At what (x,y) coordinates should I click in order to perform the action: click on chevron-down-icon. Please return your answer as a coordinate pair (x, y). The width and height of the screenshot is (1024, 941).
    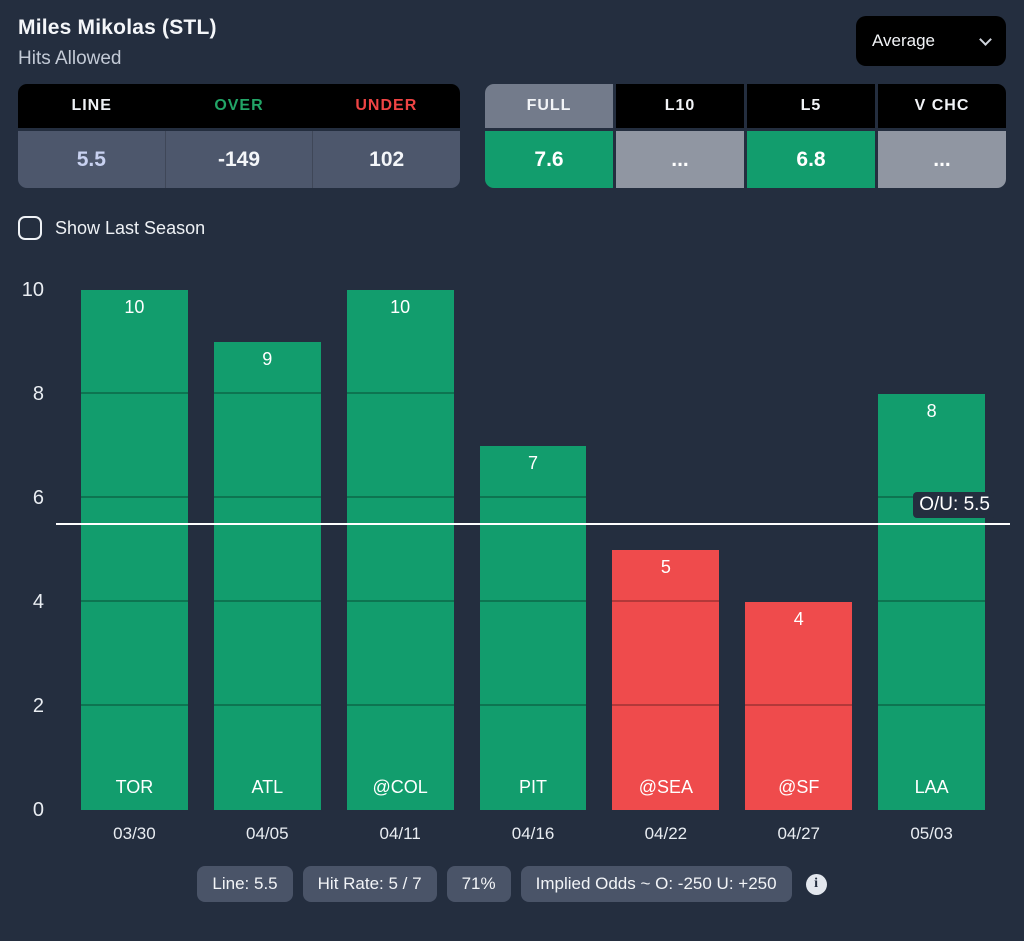
    Looking at the image, I should click on (985, 39).